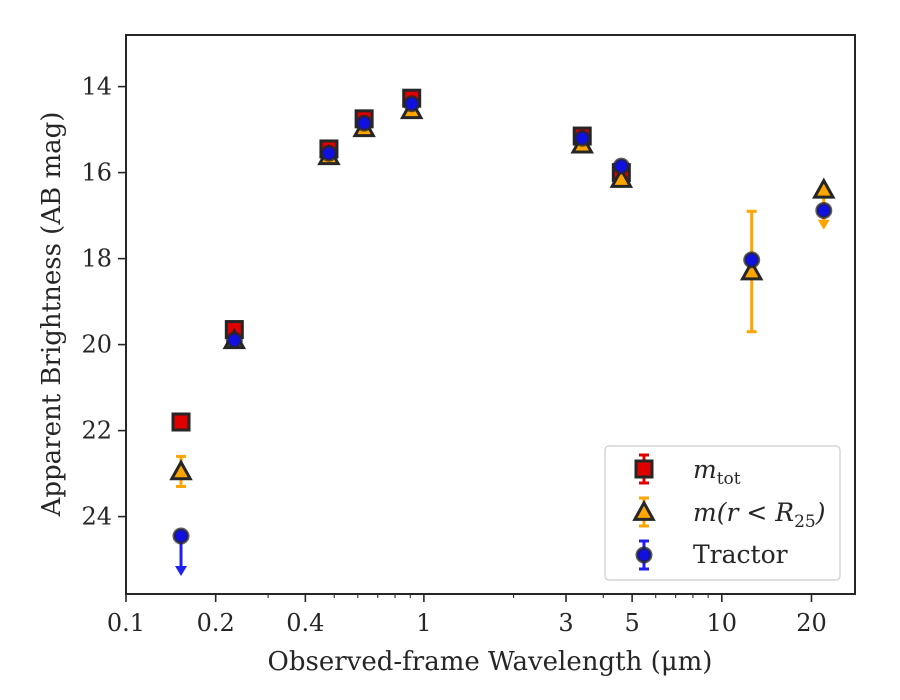 This screenshot has width=900, height=700. Describe the element at coordinates (565, 623) in the screenshot. I see `x-tick-label: 3` at that location.